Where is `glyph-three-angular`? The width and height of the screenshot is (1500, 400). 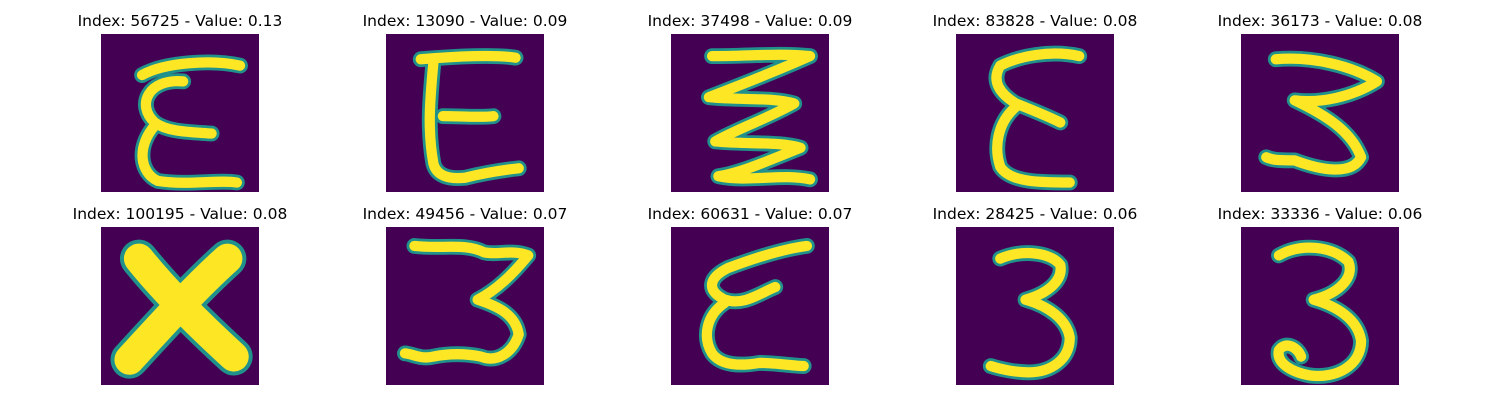 glyph-three-angular is located at coordinates (1321, 114).